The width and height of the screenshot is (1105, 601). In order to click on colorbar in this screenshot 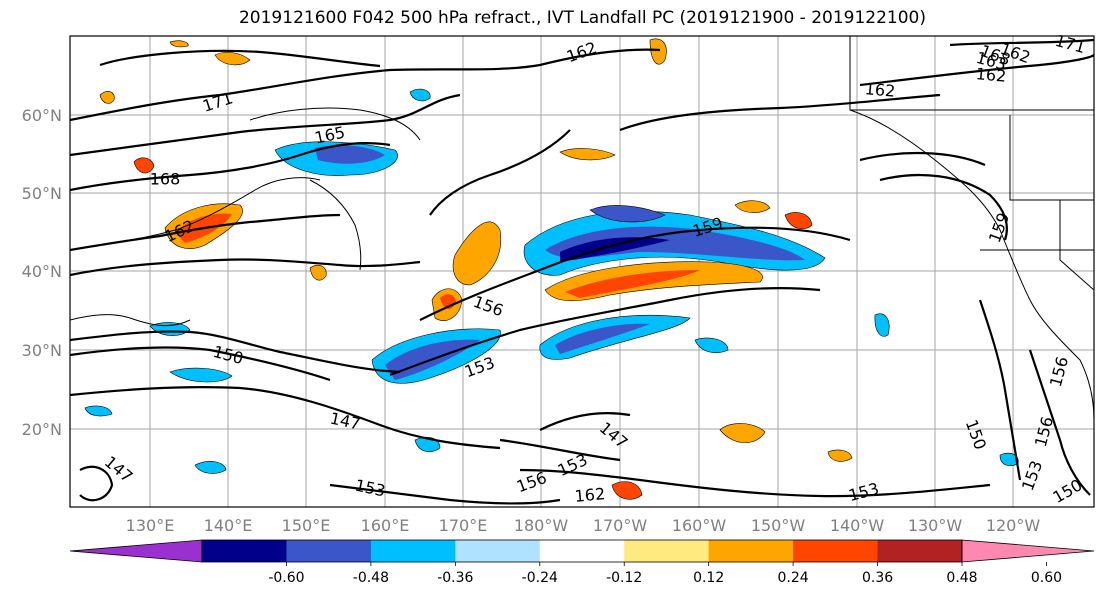, I will do `click(582, 551)`.